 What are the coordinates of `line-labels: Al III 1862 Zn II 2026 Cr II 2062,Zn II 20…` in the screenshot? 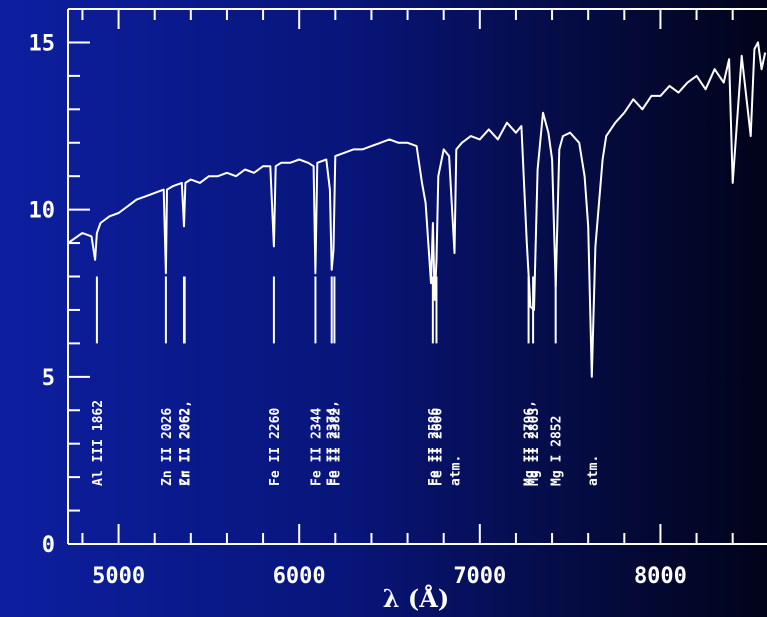 It's located at (346, 443).